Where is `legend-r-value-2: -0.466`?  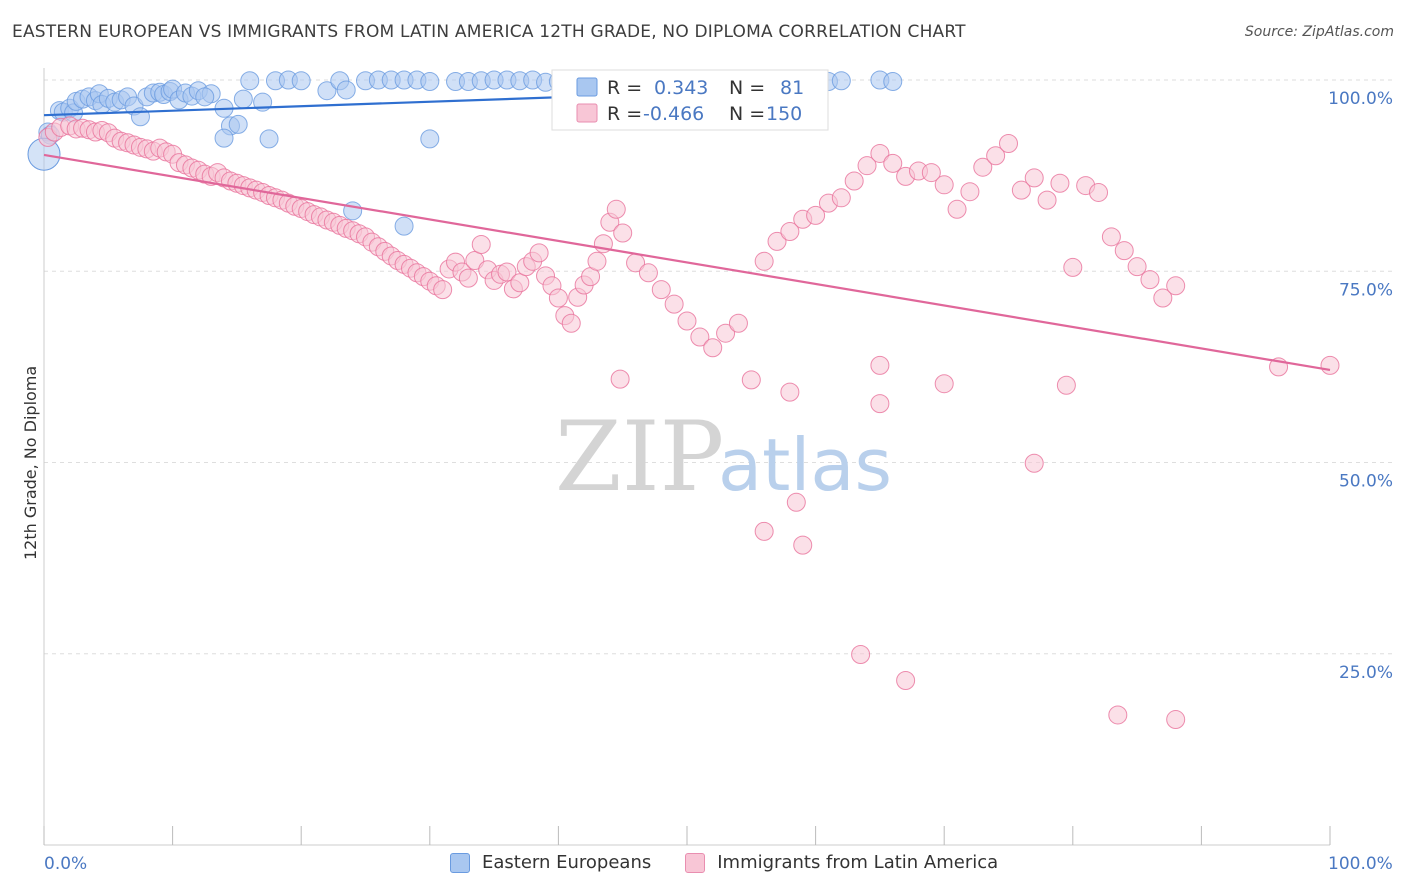
legend-r-value-2: -0.466 is located at coordinates (673, 114).